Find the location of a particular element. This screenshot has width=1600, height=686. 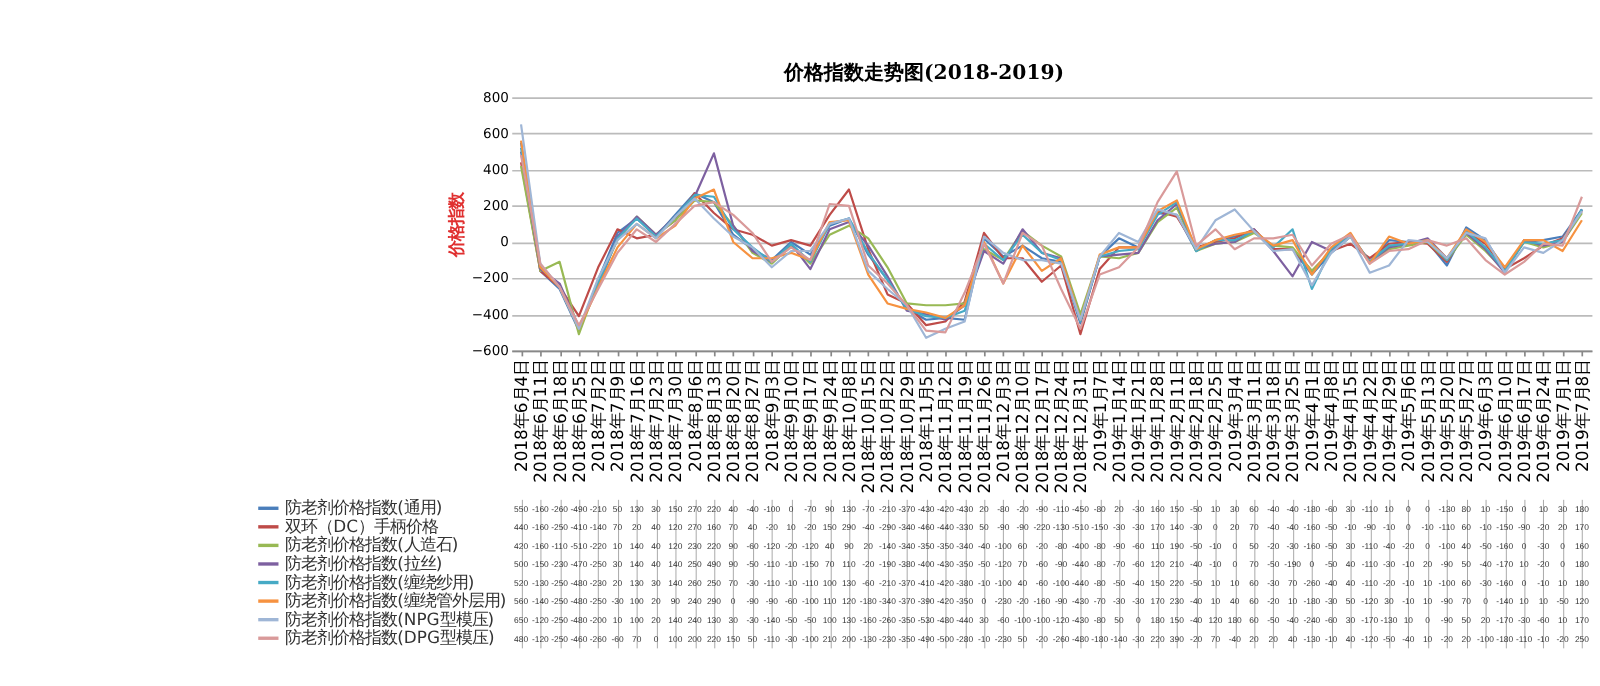

x-tick-label: 2018年7月30日 is located at coordinates (675, 421).